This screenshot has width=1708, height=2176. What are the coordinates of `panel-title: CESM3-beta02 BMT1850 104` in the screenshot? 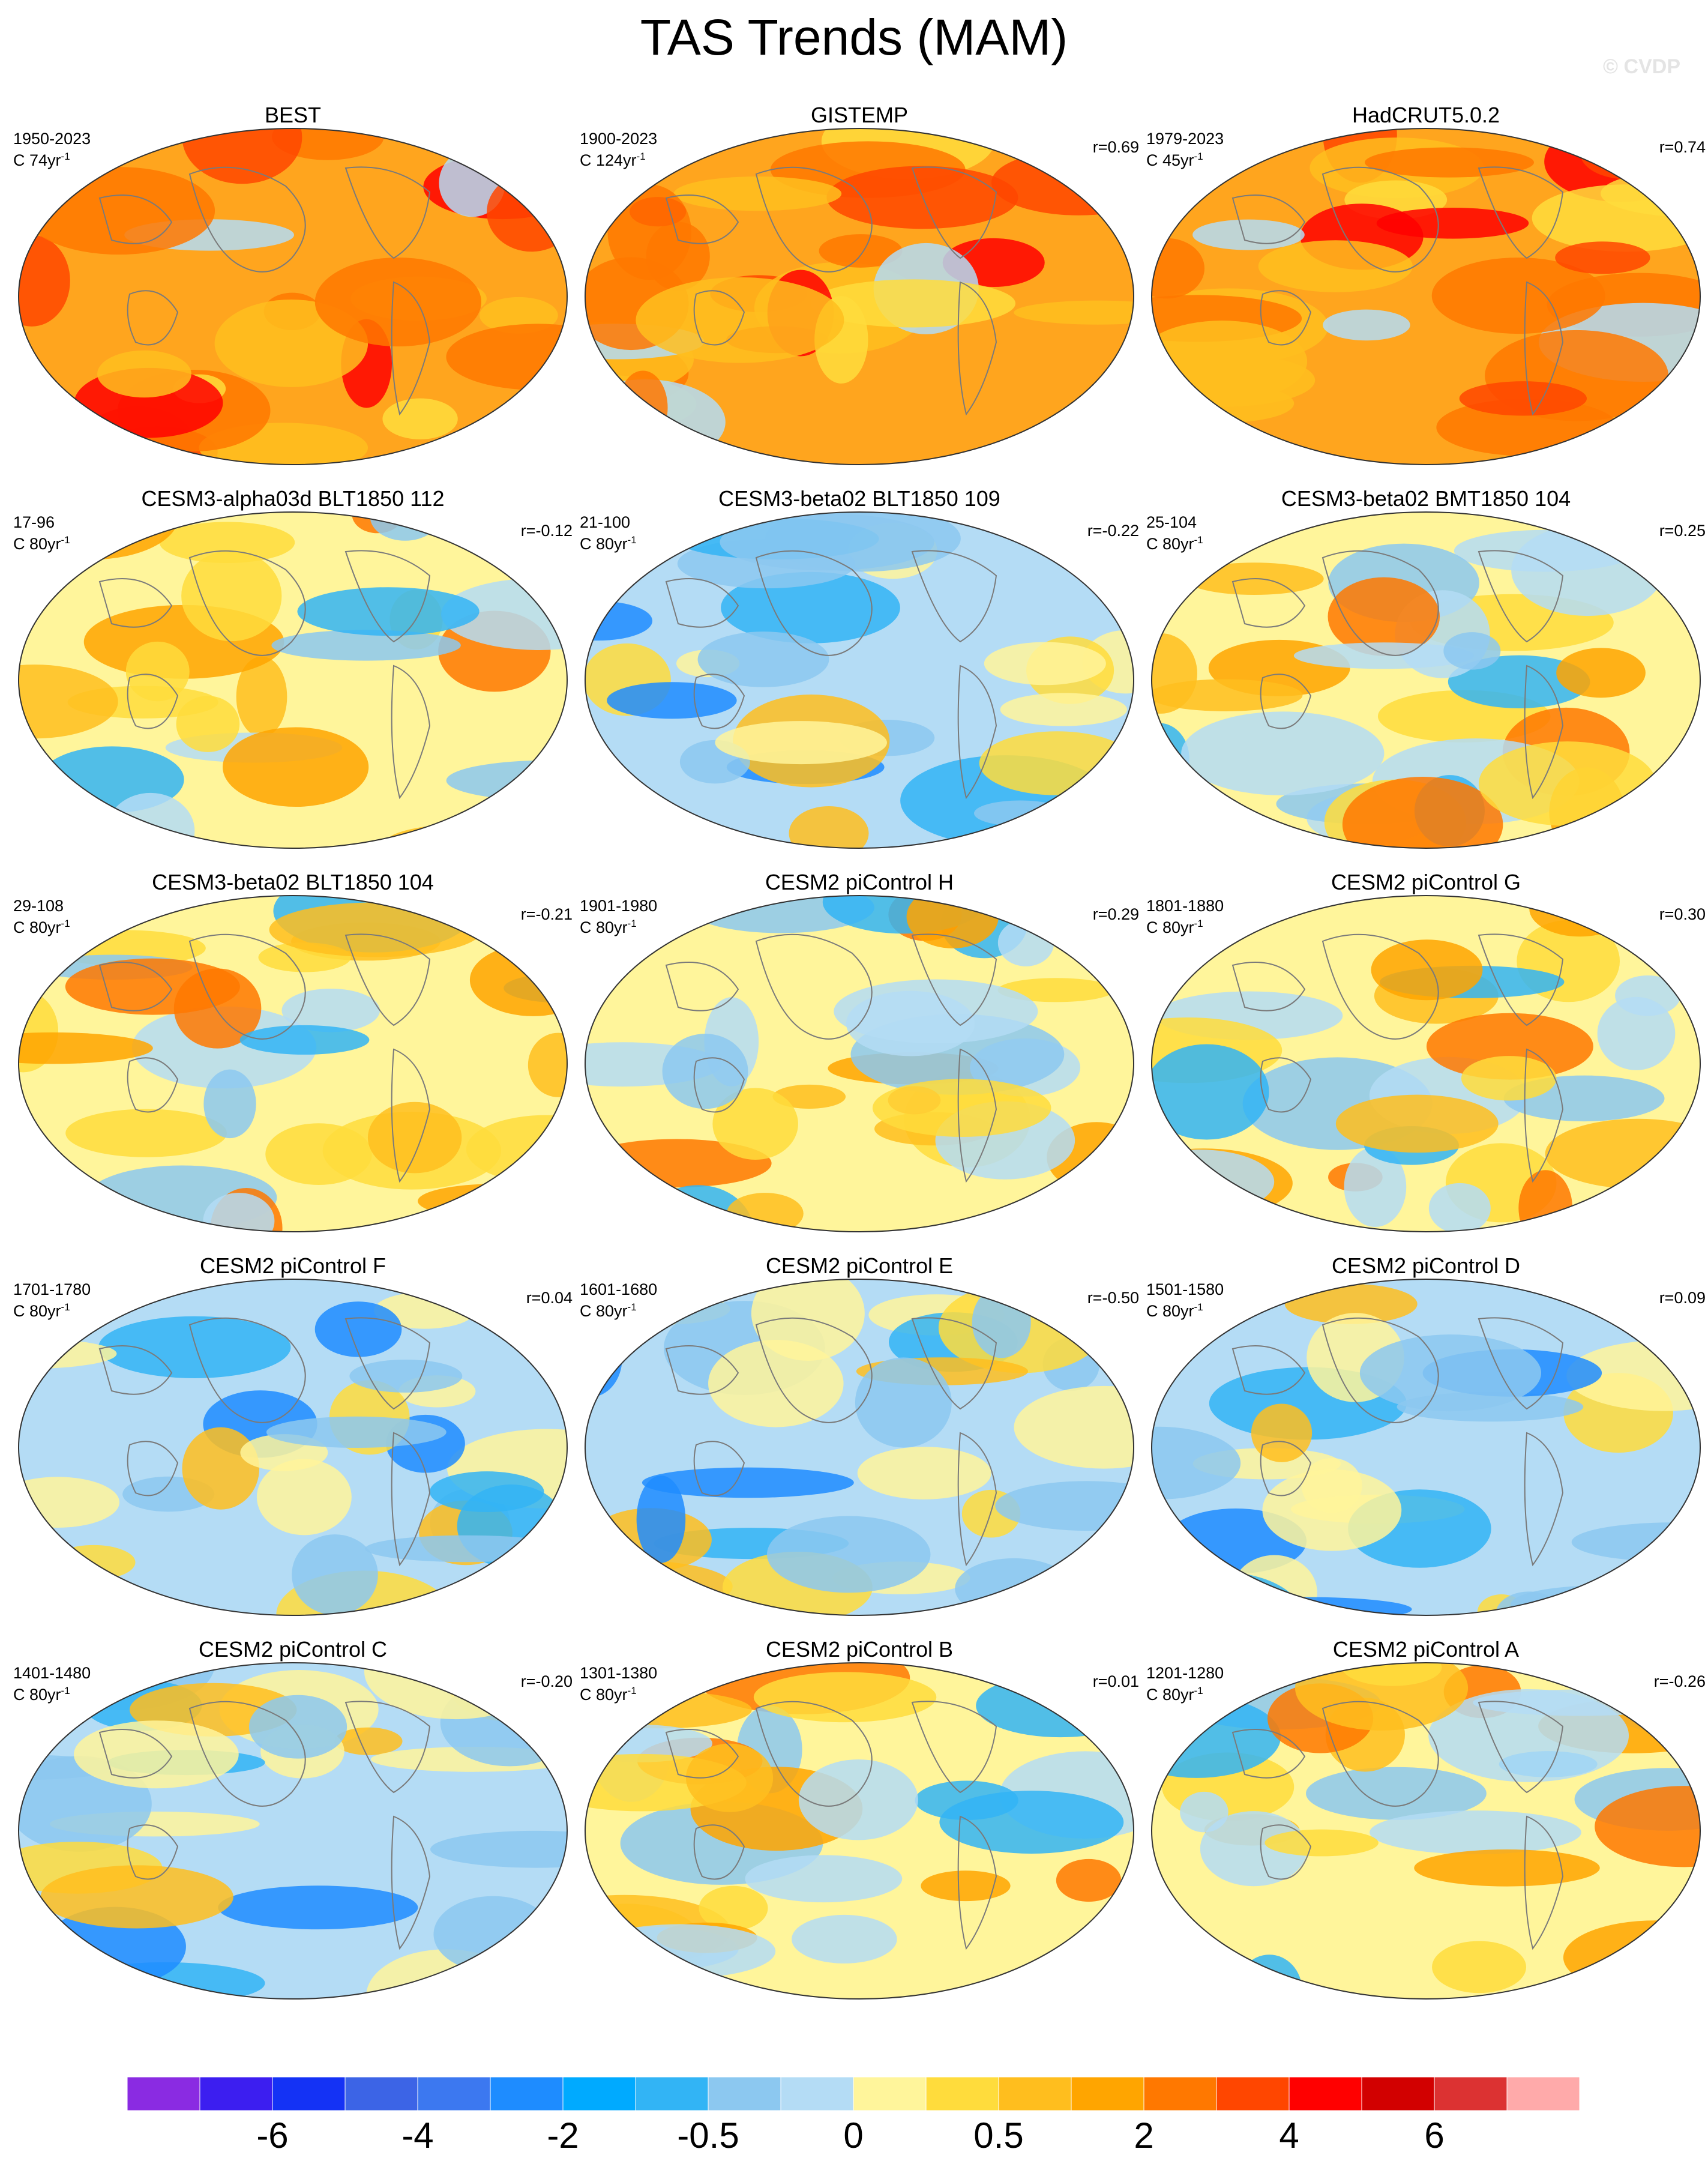 It's located at (1426, 499).